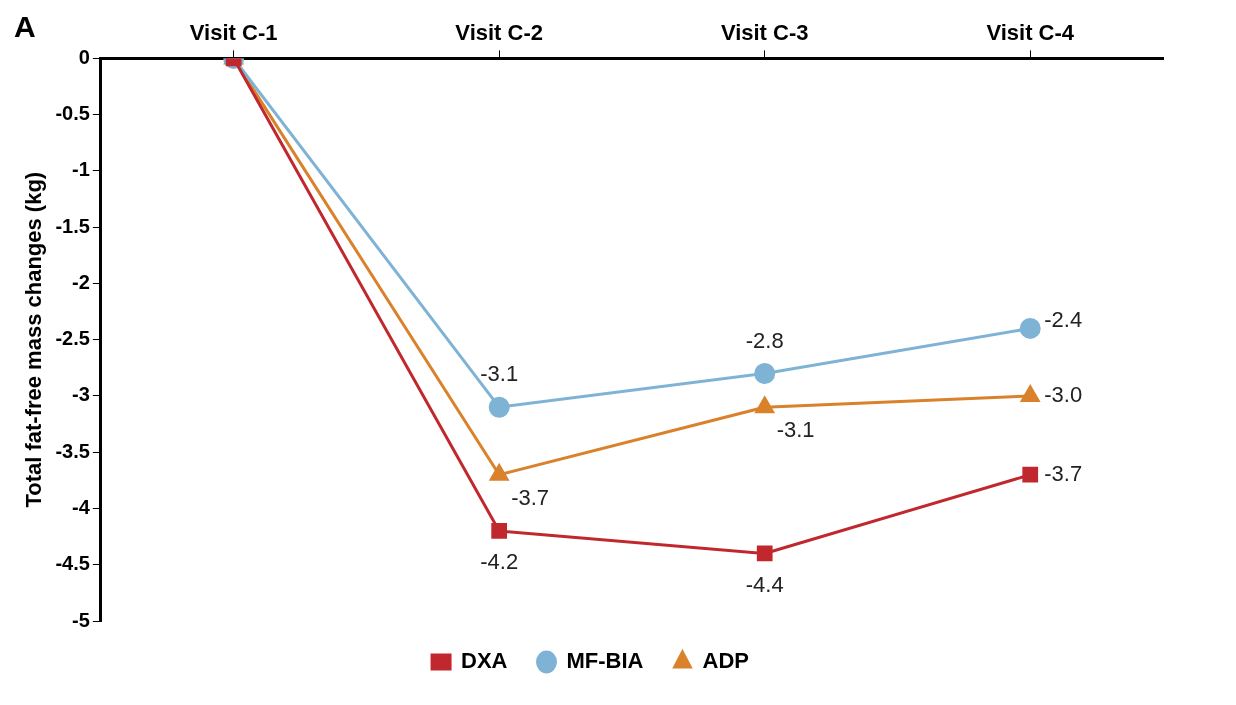  I want to click on legend-label: MF-BIA, so click(605, 661).